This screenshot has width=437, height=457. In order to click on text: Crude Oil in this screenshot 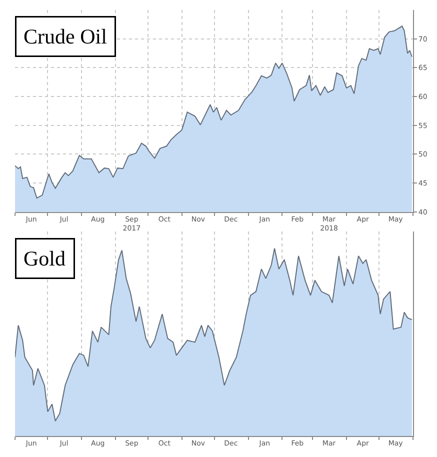, I will do `click(66, 36)`.